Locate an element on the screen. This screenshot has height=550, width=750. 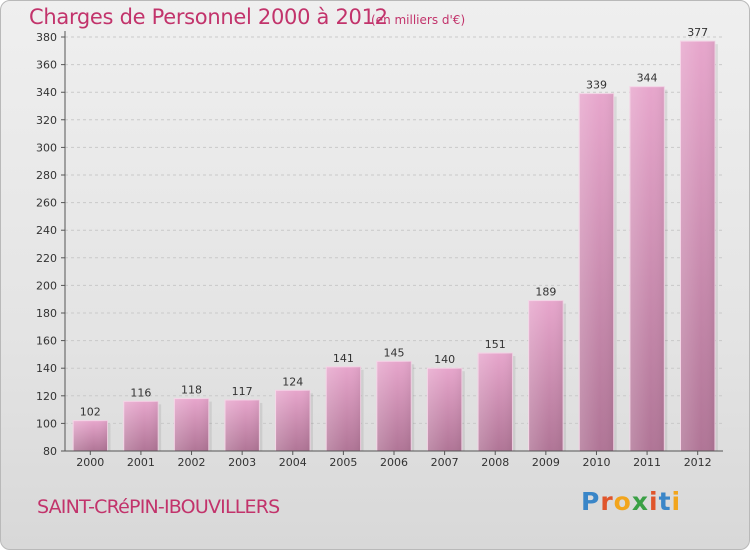
y-tick-label: 360 is located at coordinates (46, 65).